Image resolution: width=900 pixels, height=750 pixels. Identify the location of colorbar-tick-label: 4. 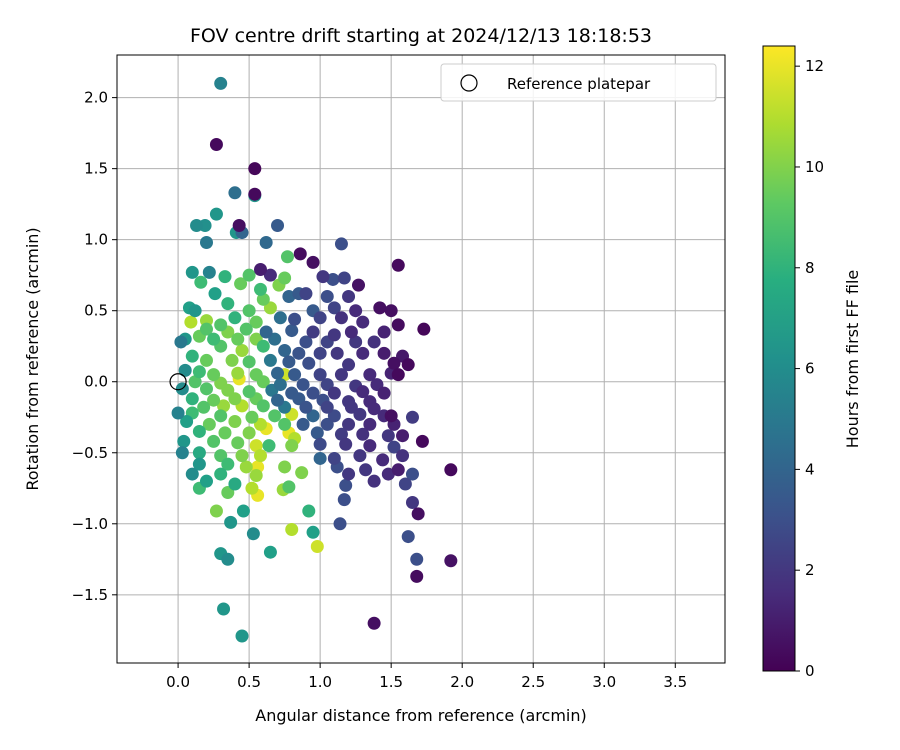
(810, 469).